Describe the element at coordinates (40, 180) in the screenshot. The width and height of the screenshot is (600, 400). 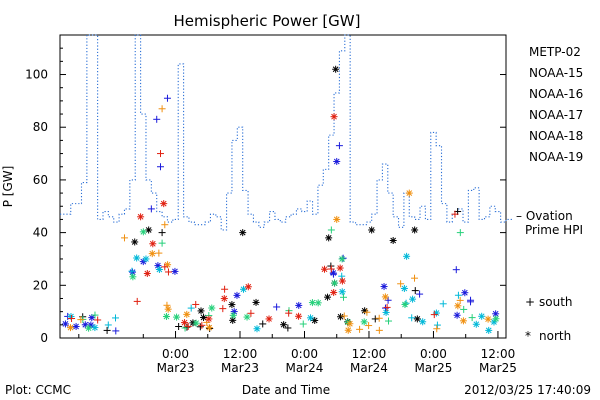
I see `y-tick-label: 60` at that location.